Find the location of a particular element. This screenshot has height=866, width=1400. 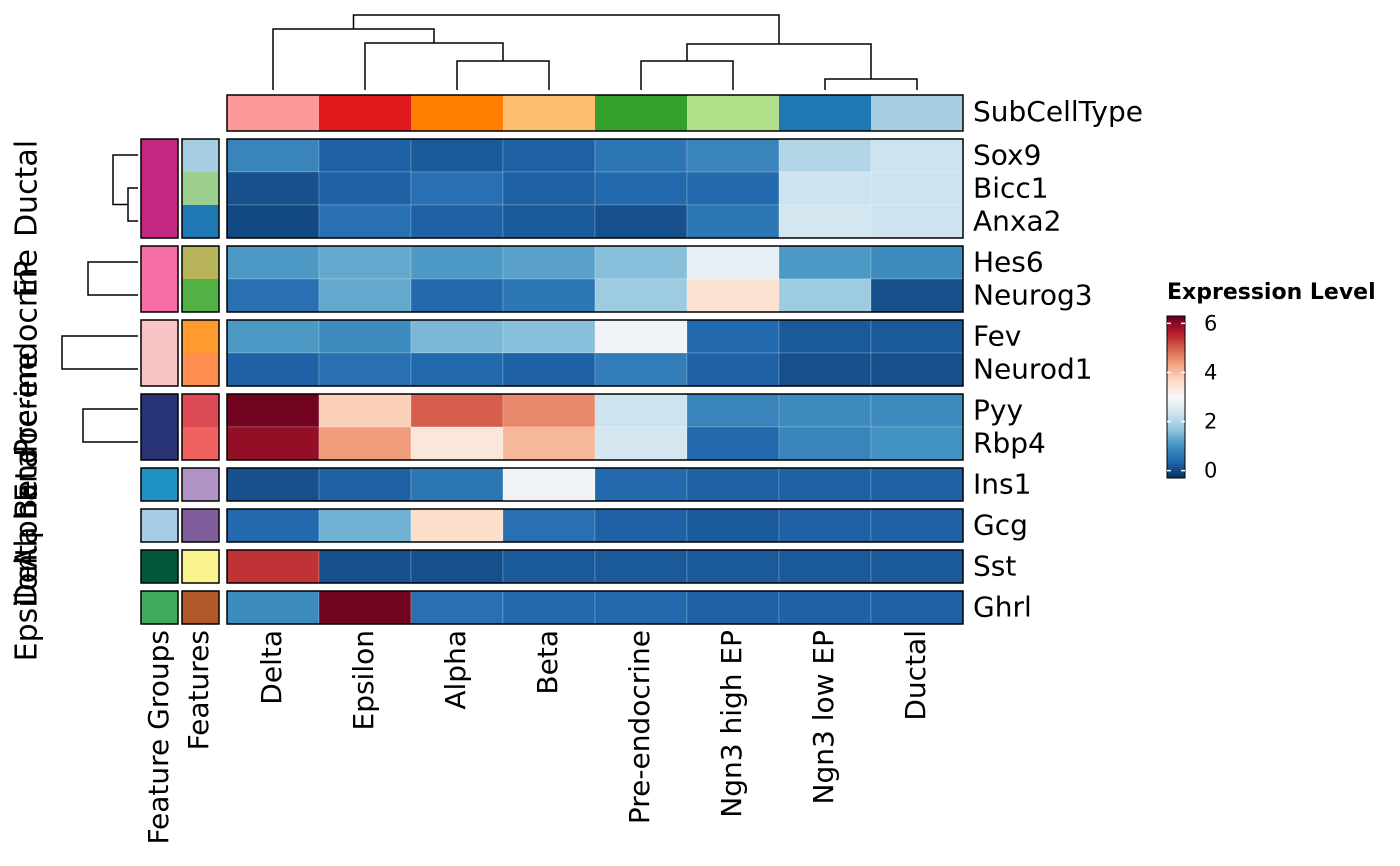

colorbar-tick-label: 0 is located at coordinates (1210, 471).